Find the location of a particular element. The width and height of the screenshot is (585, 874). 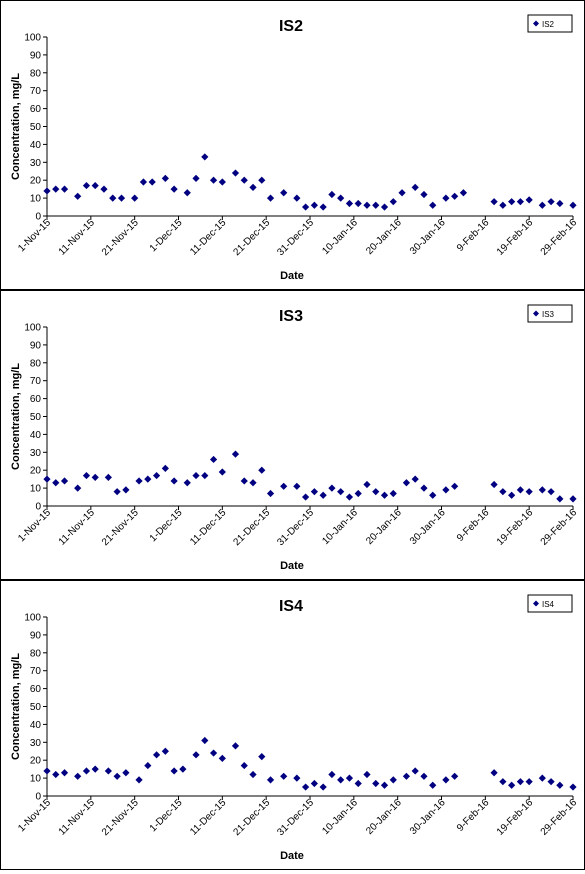

y-tick-label: 40 is located at coordinates (36, 435).